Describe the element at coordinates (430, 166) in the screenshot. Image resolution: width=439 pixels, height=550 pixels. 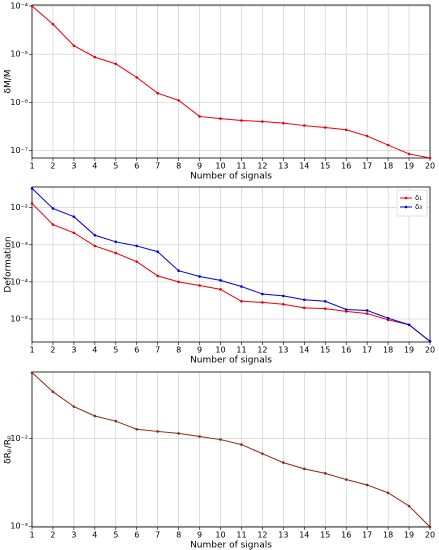
I see `x-tick-label: 20` at that location.